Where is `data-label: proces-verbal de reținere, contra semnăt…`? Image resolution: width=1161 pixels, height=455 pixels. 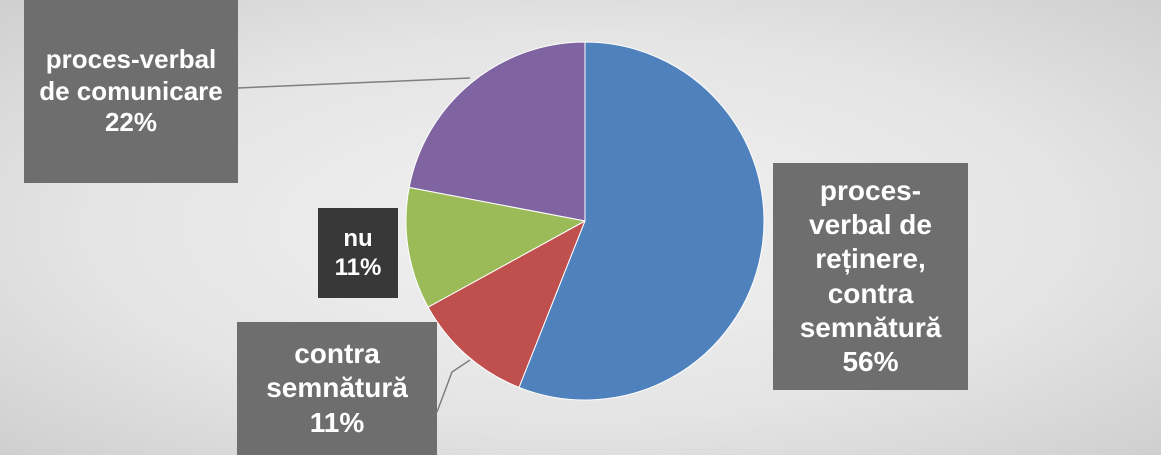
data-label: proces-verbal de reținere, contra semnăt… is located at coordinates (870, 276).